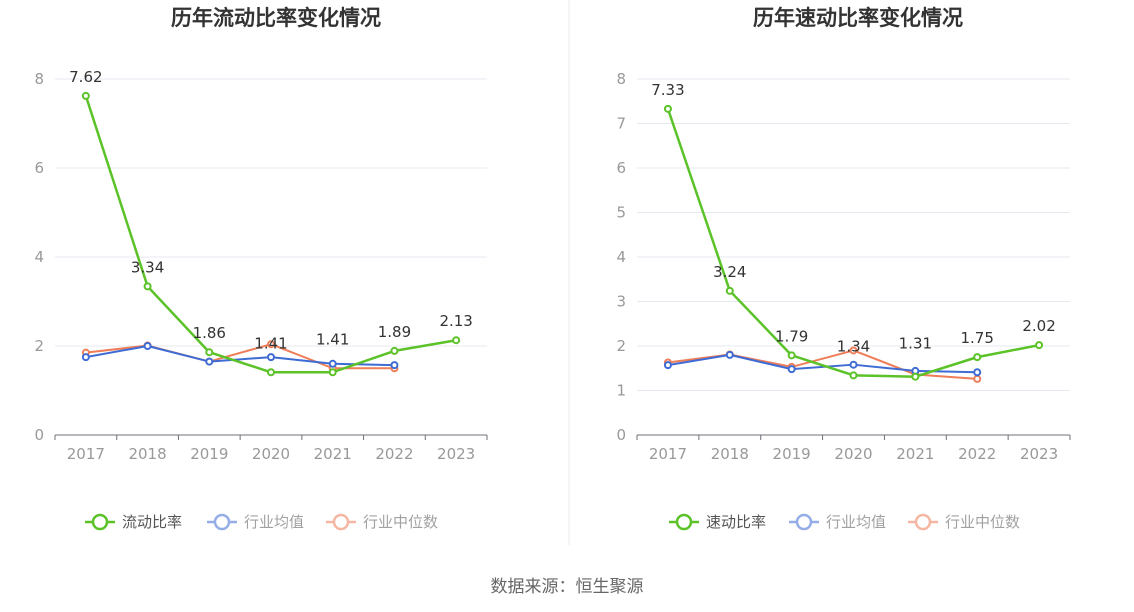  What do you see at coordinates (621, 391) in the screenshot?
I see `y-tick-label: 1` at bounding box center [621, 391].